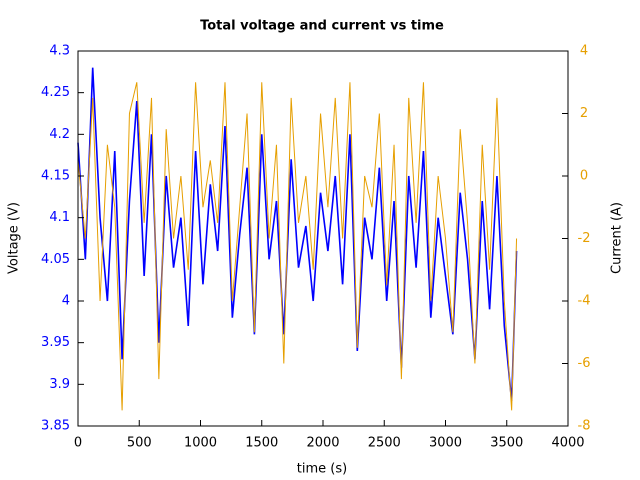  What do you see at coordinates (584, 51) in the screenshot?
I see `y2-tick-label: 4` at bounding box center [584, 51].